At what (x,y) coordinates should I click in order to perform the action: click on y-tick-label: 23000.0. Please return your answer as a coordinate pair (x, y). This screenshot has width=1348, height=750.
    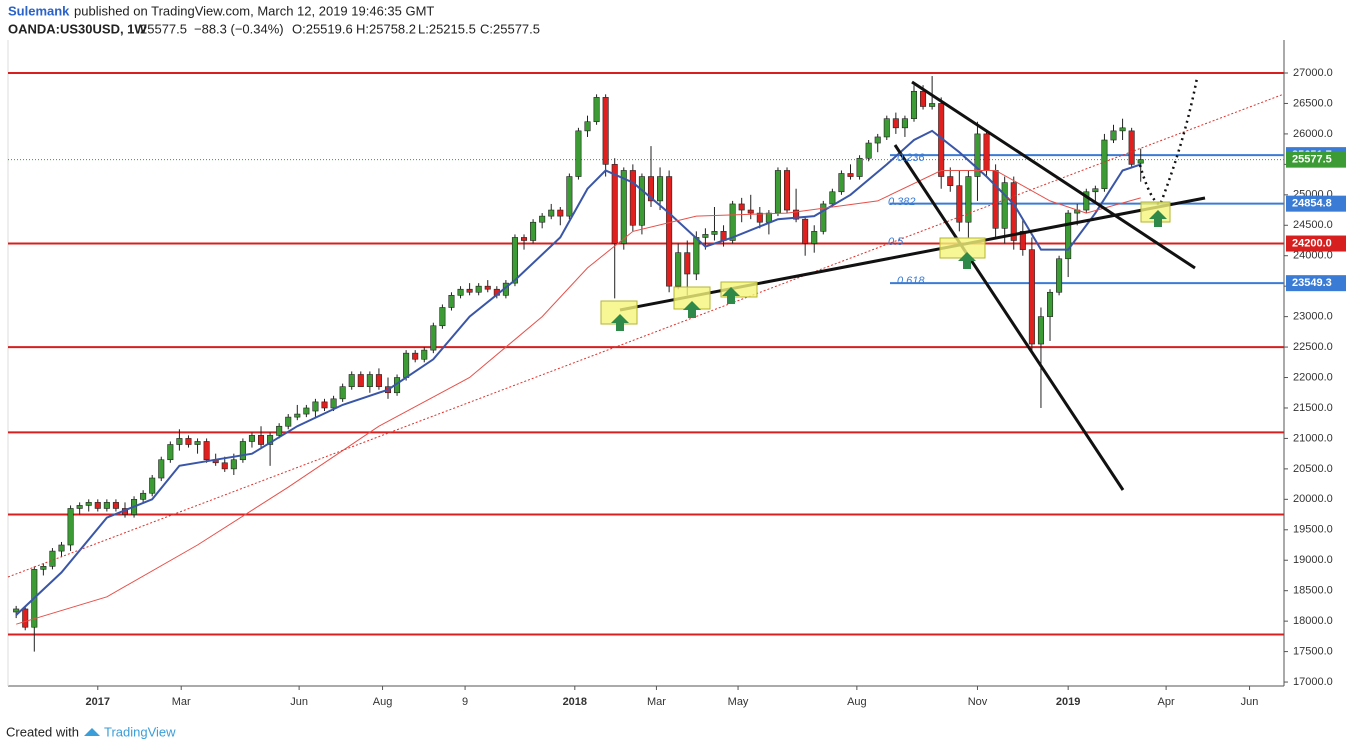
    Looking at the image, I should click on (1313, 317).